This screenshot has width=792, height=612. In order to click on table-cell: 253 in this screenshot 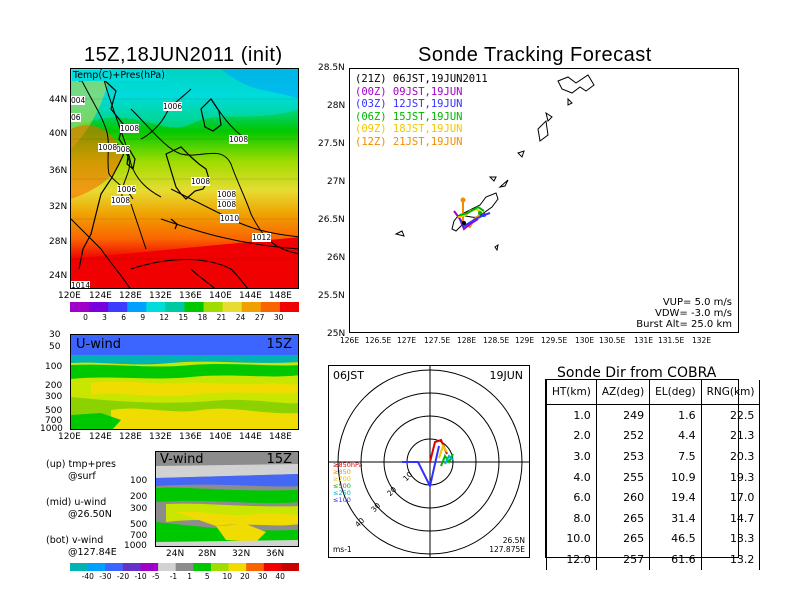, I will do `click(623, 456)`.